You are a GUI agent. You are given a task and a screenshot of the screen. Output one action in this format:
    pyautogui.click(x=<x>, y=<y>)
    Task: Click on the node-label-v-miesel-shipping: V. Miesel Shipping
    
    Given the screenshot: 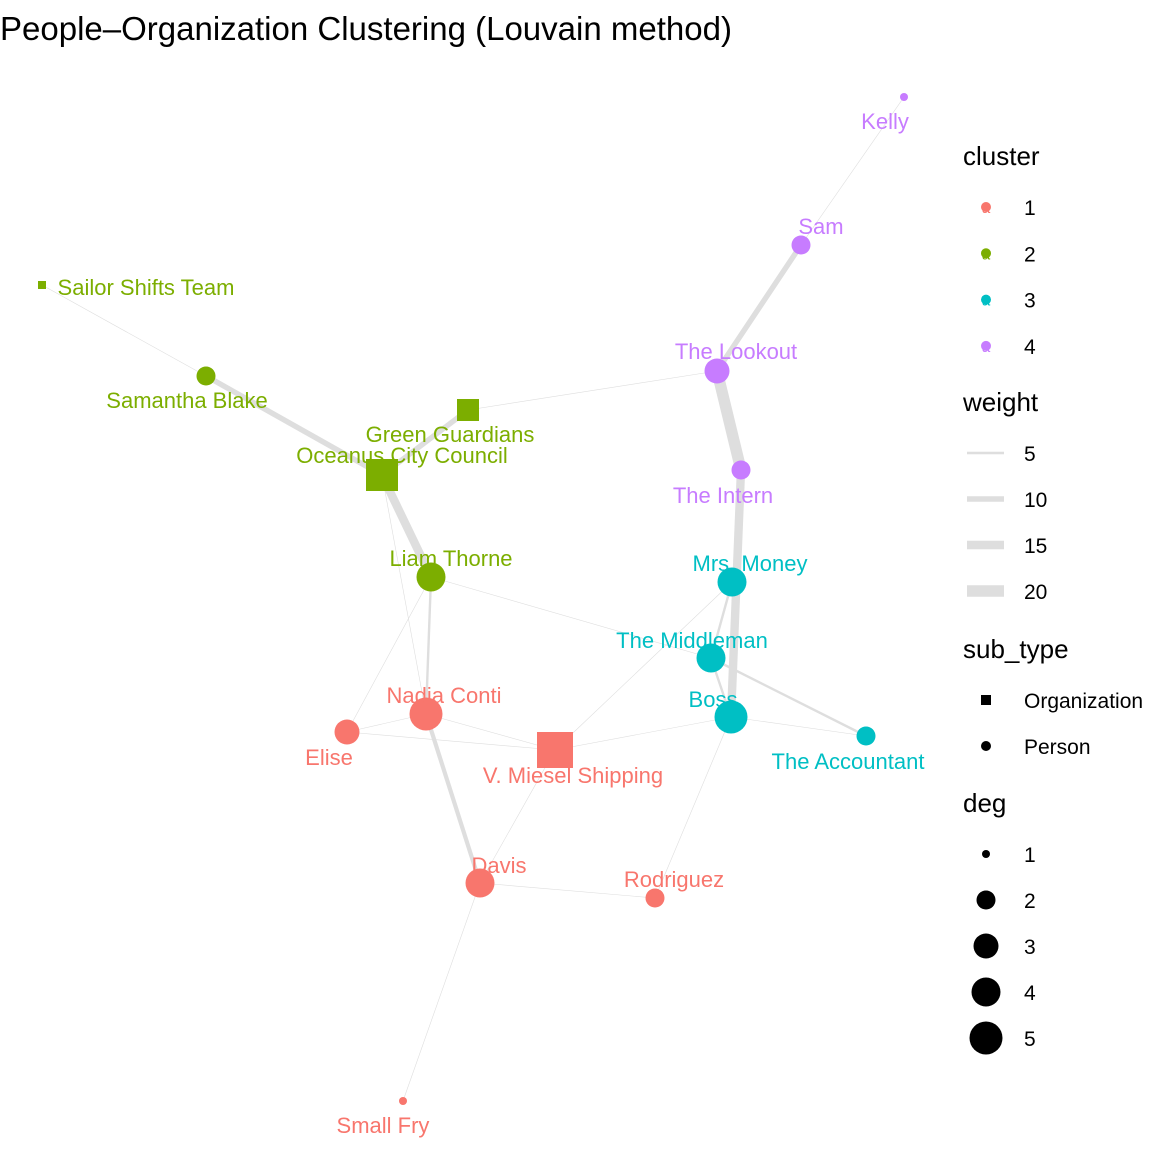 What is the action you would take?
    pyautogui.click(x=573, y=775)
    